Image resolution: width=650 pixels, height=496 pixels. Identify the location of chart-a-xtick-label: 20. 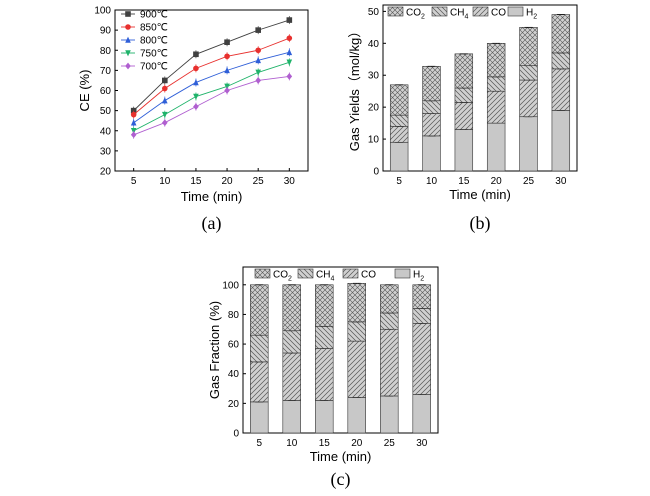
(228, 181).